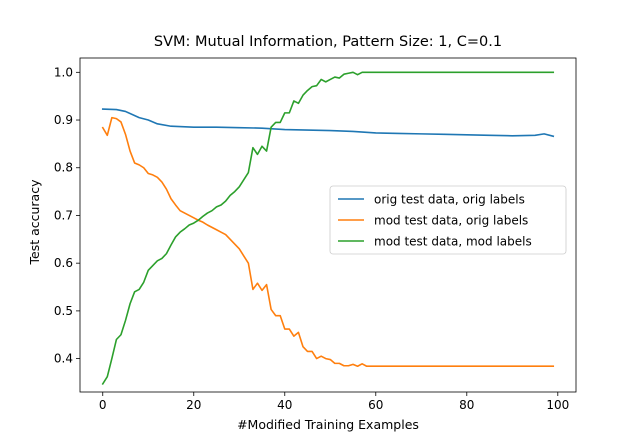 Image resolution: width=640 pixels, height=438 pixels. I want to click on y-tick-label: 0.5, so click(63, 311).